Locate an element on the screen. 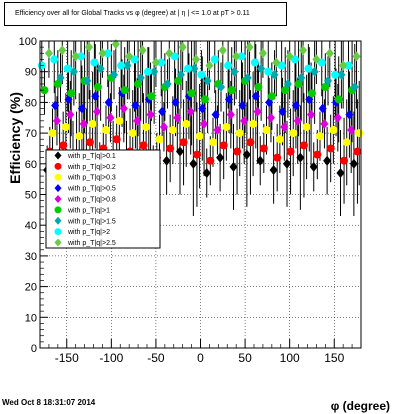 This screenshot has width=400, height=414. x-tick-label: 100 is located at coordinates (290, 358).